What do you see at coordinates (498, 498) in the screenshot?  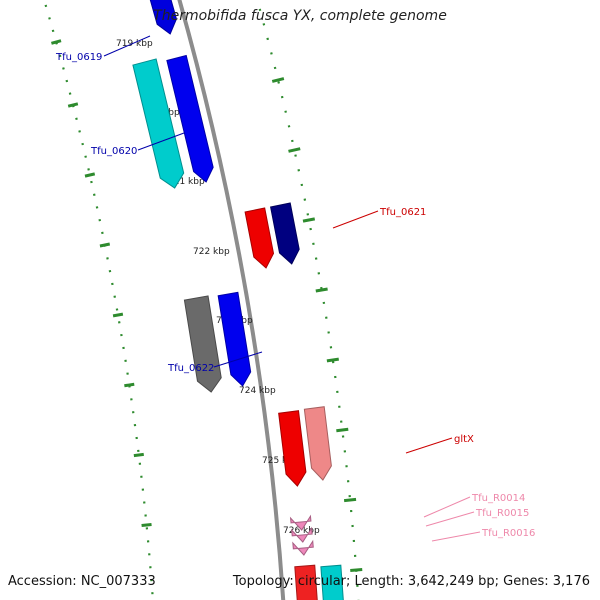 I see `gene-label: Tfu_R0014` at bounding box center [498, 498].